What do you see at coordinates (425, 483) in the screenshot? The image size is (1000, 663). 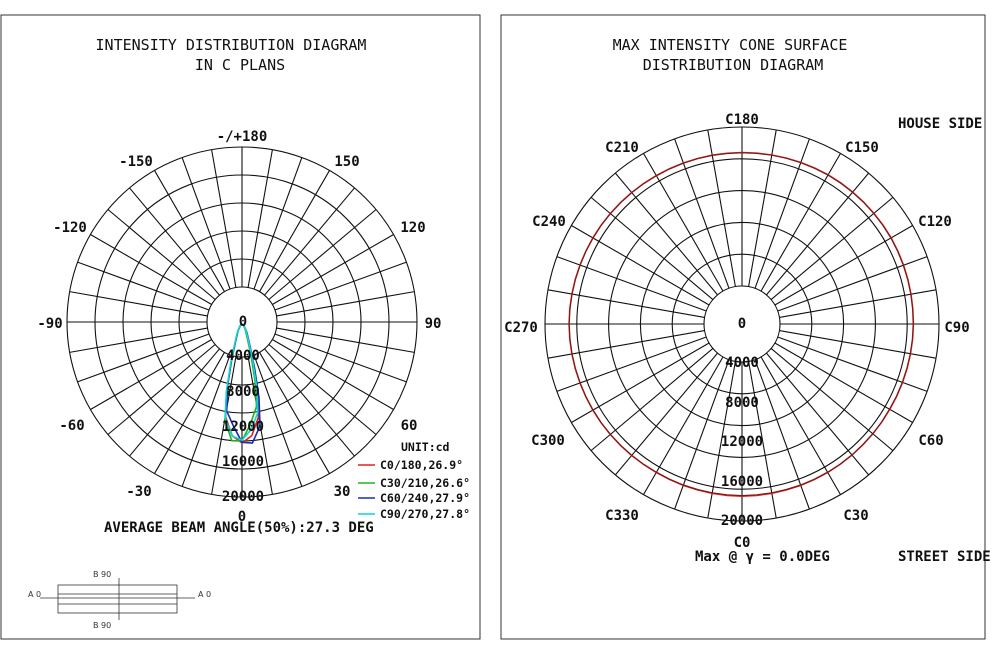 I see `legend-entry-1: C30/210,26.6°` at bounding box center [425, 483].